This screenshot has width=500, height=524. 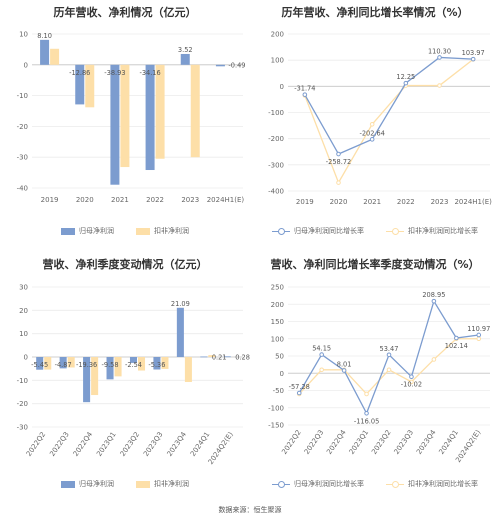 I want to click on data-label: -34.16, so click(x=149, y=73).